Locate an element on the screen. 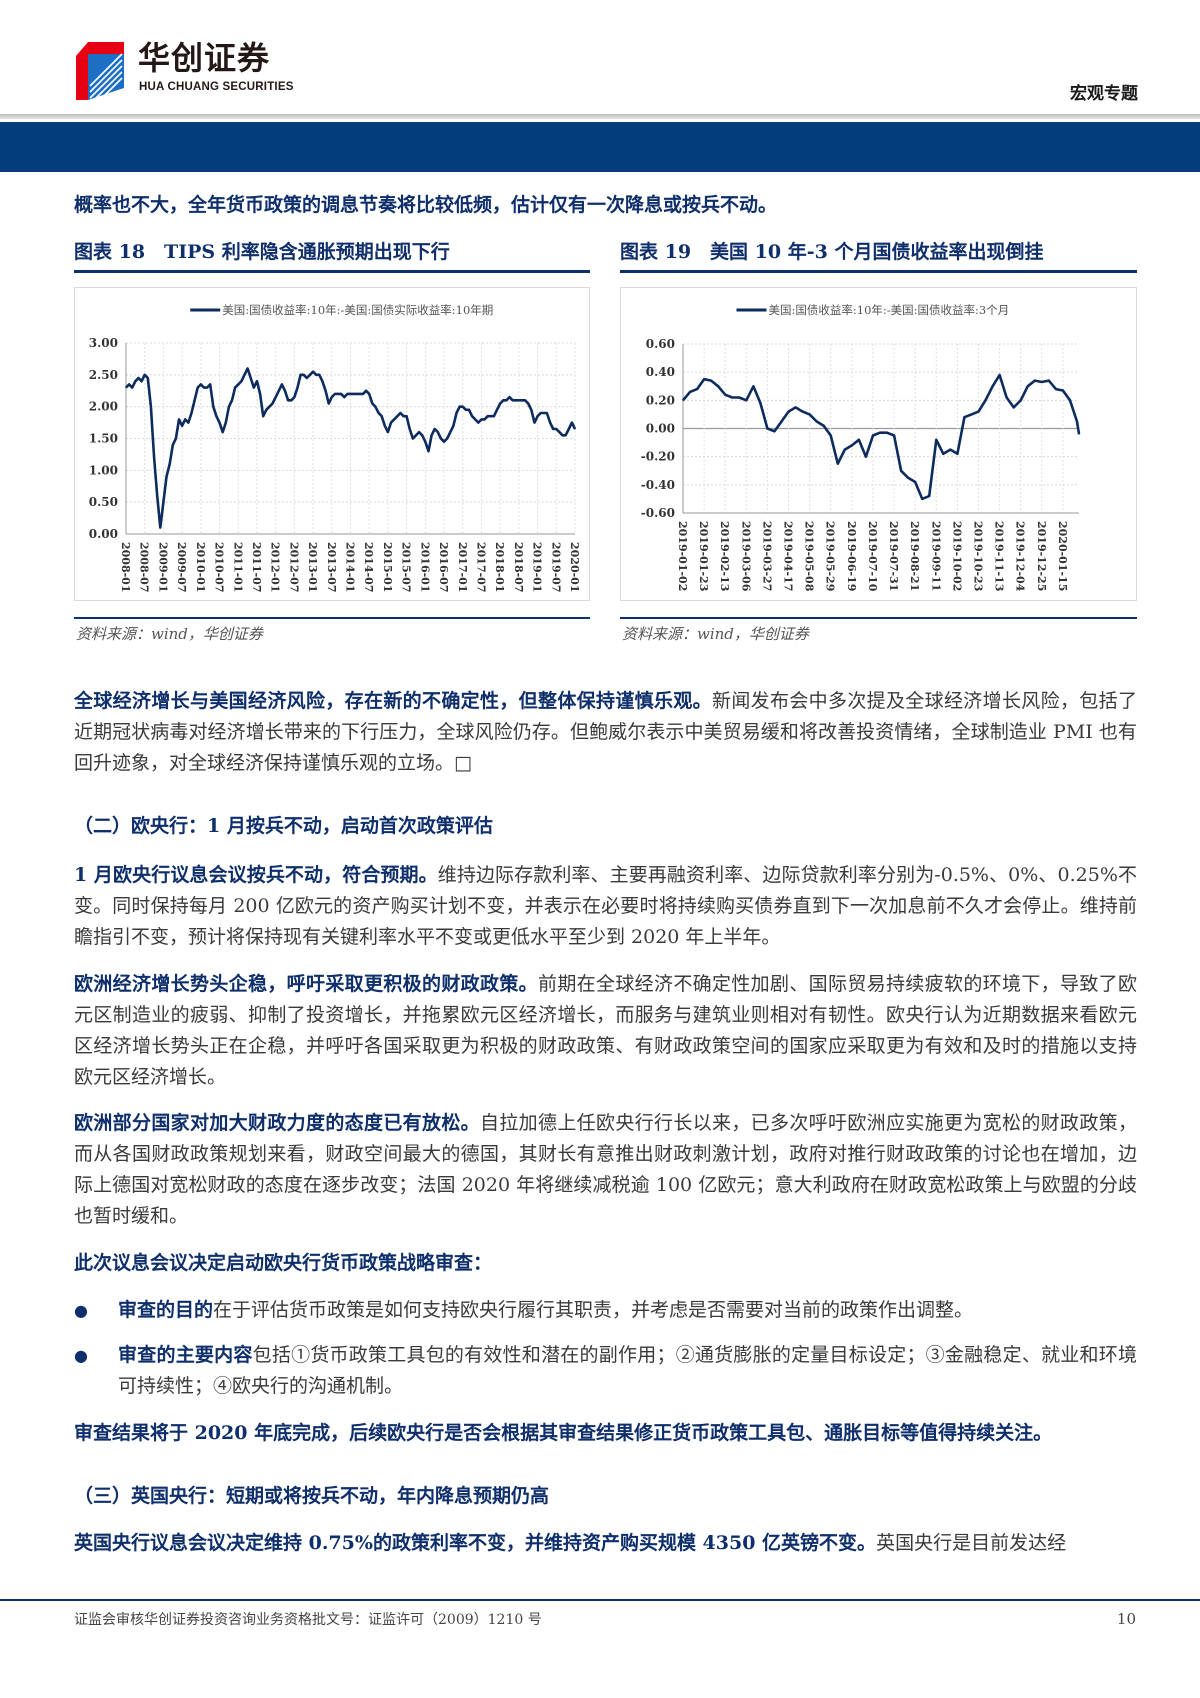  page-number: 10 is located at coordinates (1126, 1619).